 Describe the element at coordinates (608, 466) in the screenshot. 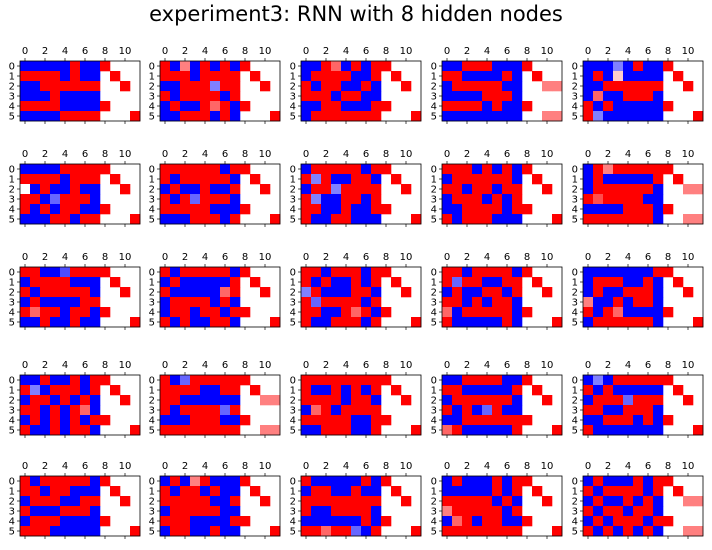

I see `x-tick-label: 2` at that location.